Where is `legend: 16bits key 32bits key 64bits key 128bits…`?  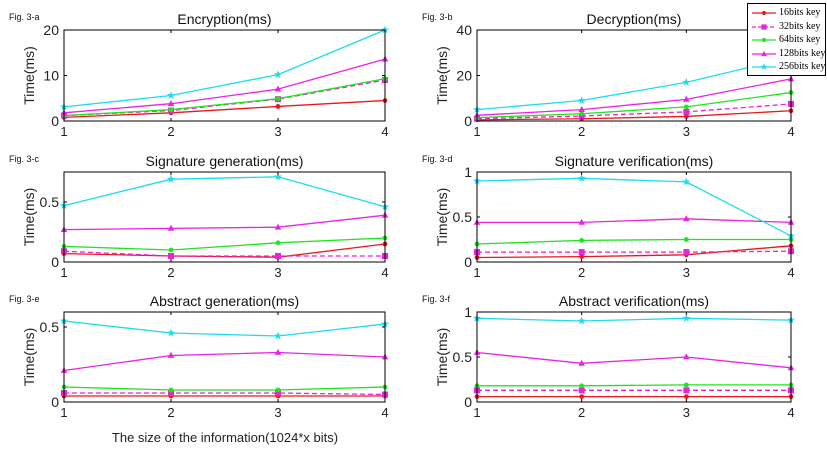 legend: 16bits key 32bits key 64bits key 128bits… is located at coordinates (786, 39).